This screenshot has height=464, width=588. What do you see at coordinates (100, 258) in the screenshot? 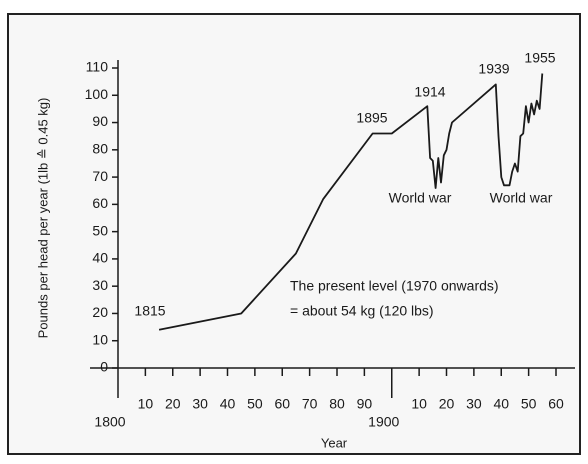
I see `y-tick-label: 40` at bounding box center [100, 258].